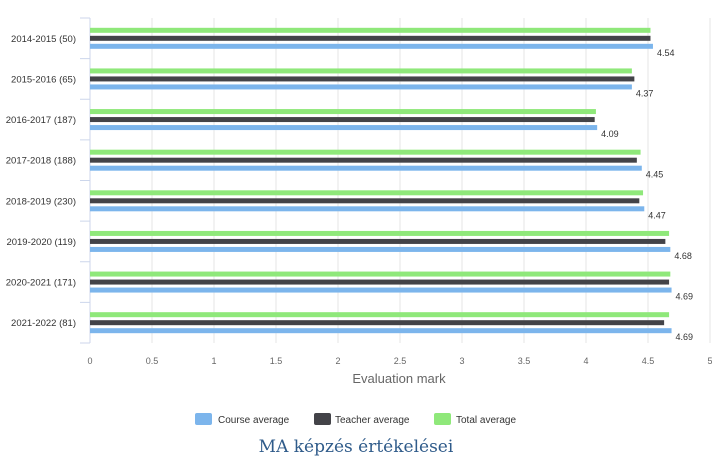 This screenshot has width=712, height=462. I want to click on category-label: 2016-2017 (187), so click(41, 120).